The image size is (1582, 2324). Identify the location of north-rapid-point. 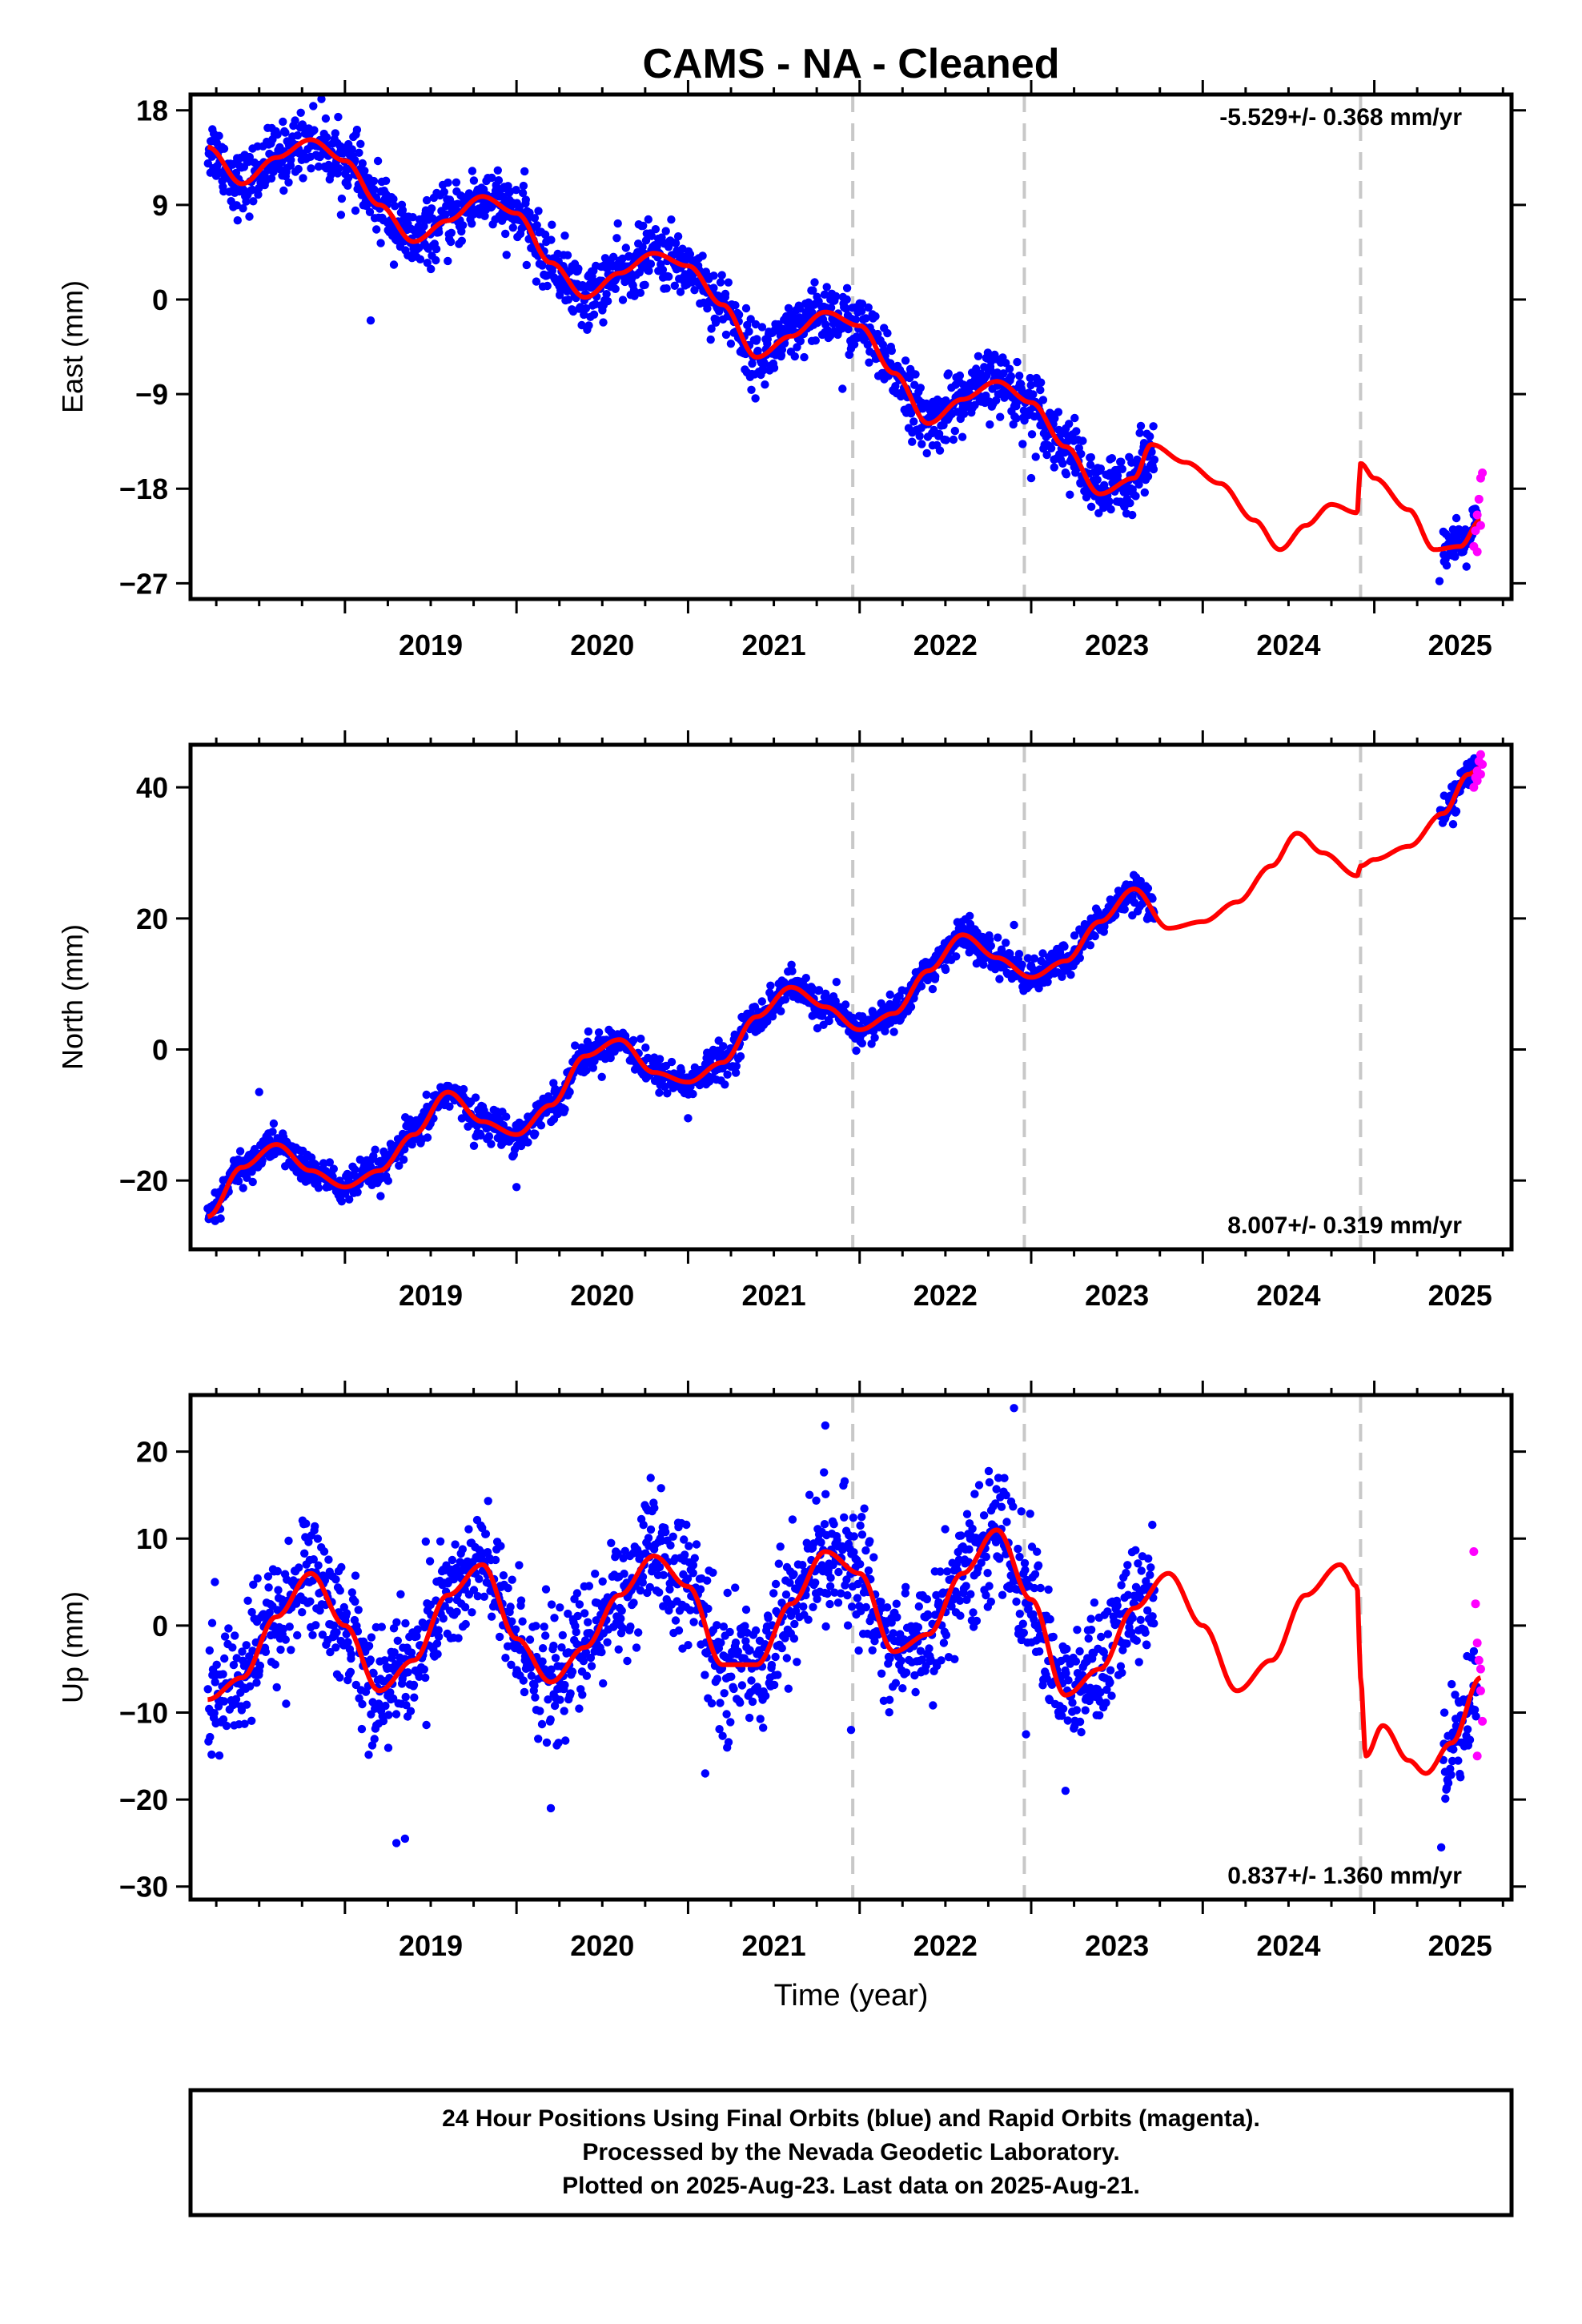
(1480, 754).